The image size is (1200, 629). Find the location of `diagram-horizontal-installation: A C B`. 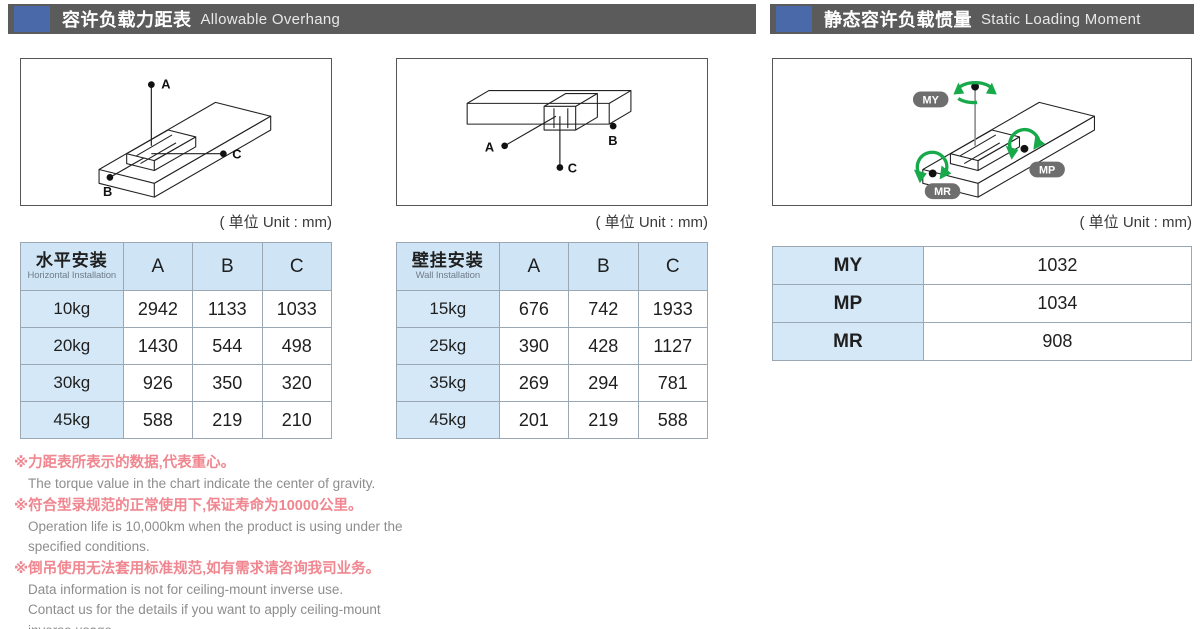

diagram-horizontal-installation: A C B is located at coordinates (176, 132).